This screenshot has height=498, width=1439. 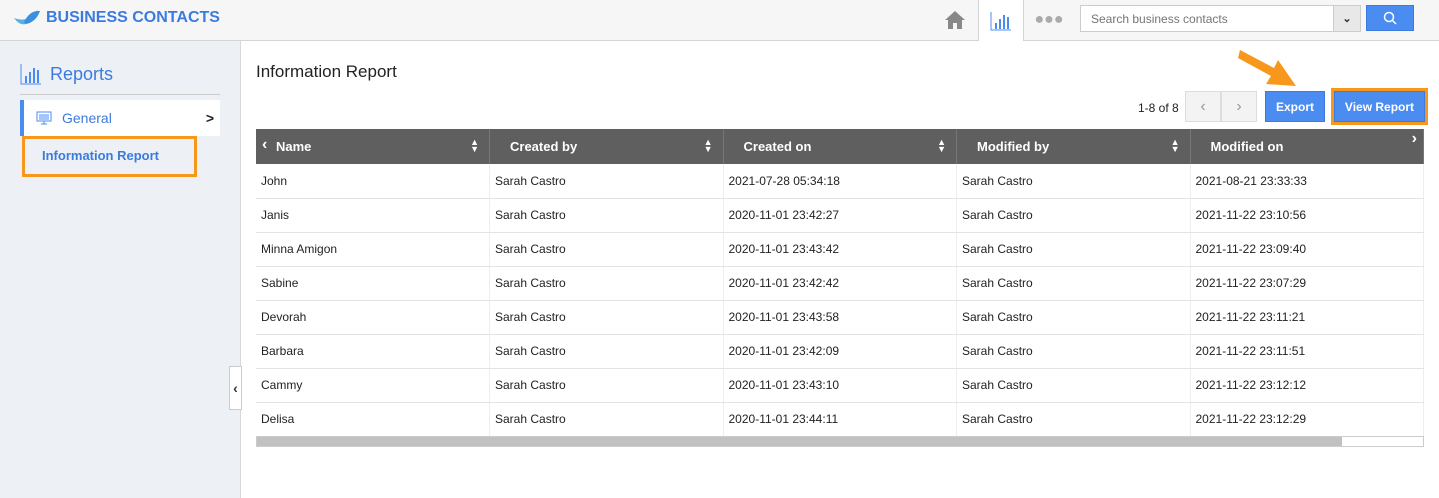 What do you see at coordinates (27, 17) in the screenshot?
I see `leaf-logo-icon` at bounding box center [27, 17].